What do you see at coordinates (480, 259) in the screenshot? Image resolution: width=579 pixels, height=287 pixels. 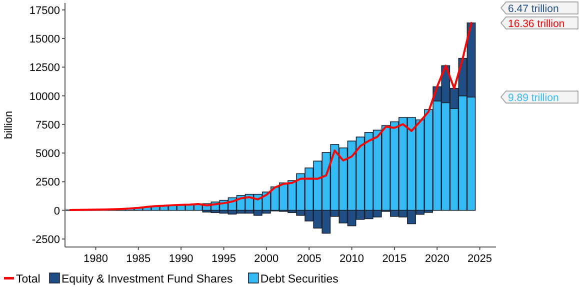 I see `x-tick-label: 2025` at bounding box center [480, 259].